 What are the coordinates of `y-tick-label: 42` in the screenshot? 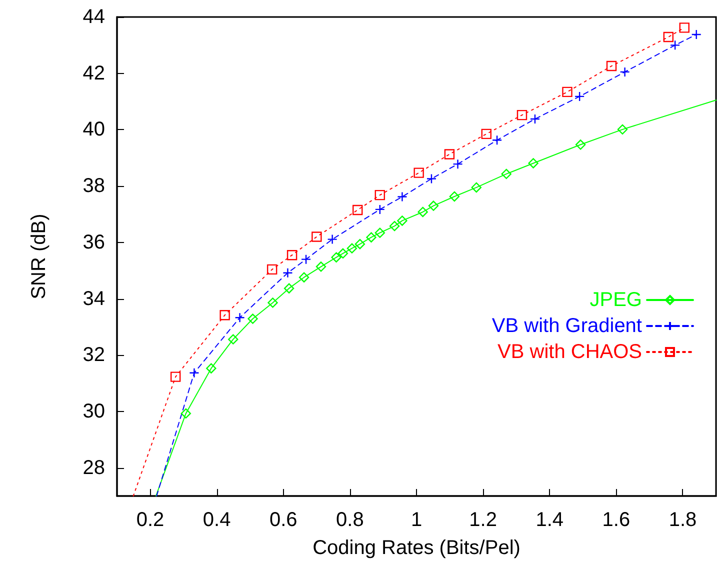 It's located at (93, 73).